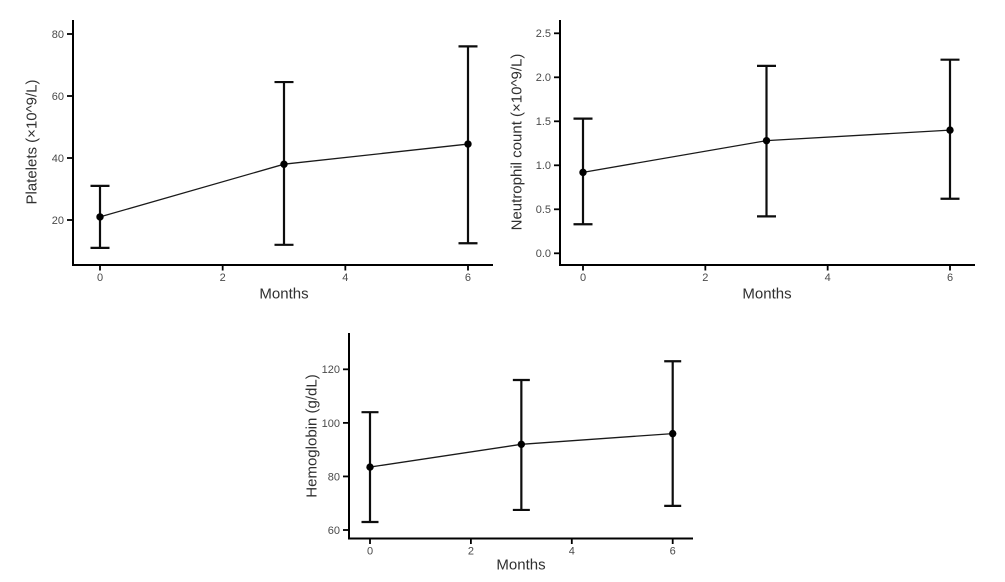 This screenshot has width=1005, height=582. I want to click on y-tick-label: 40, so click(58, 159).